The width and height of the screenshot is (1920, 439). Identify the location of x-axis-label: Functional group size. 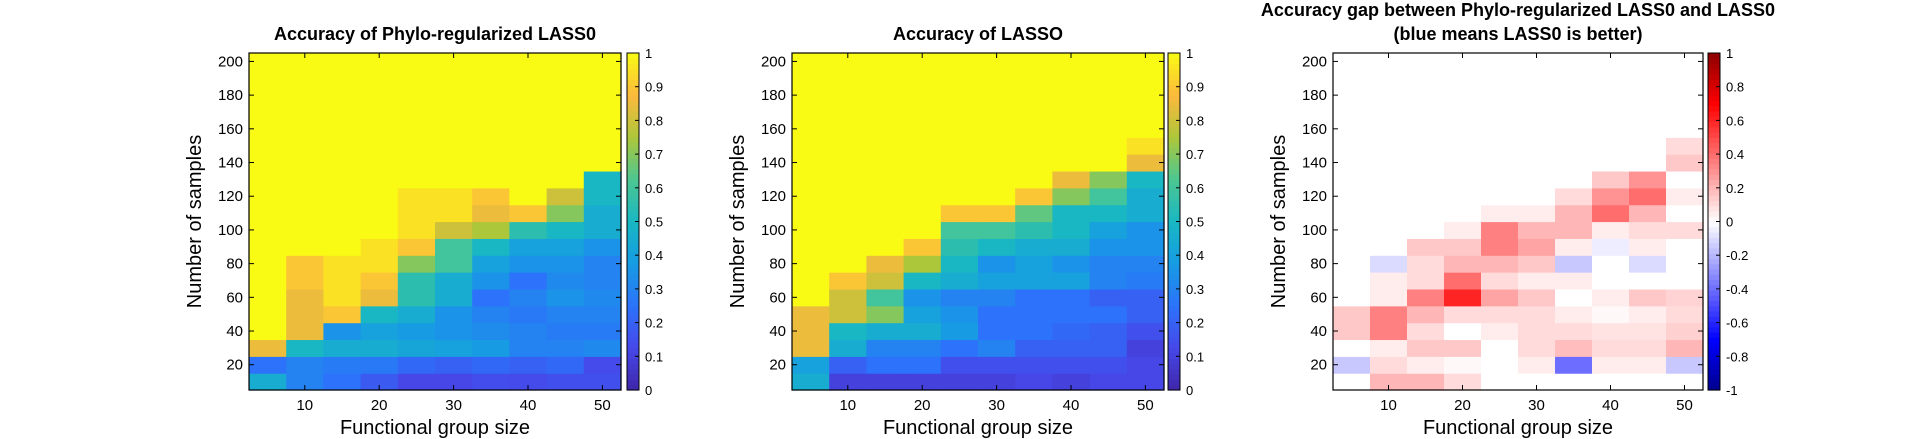
(978, 428).